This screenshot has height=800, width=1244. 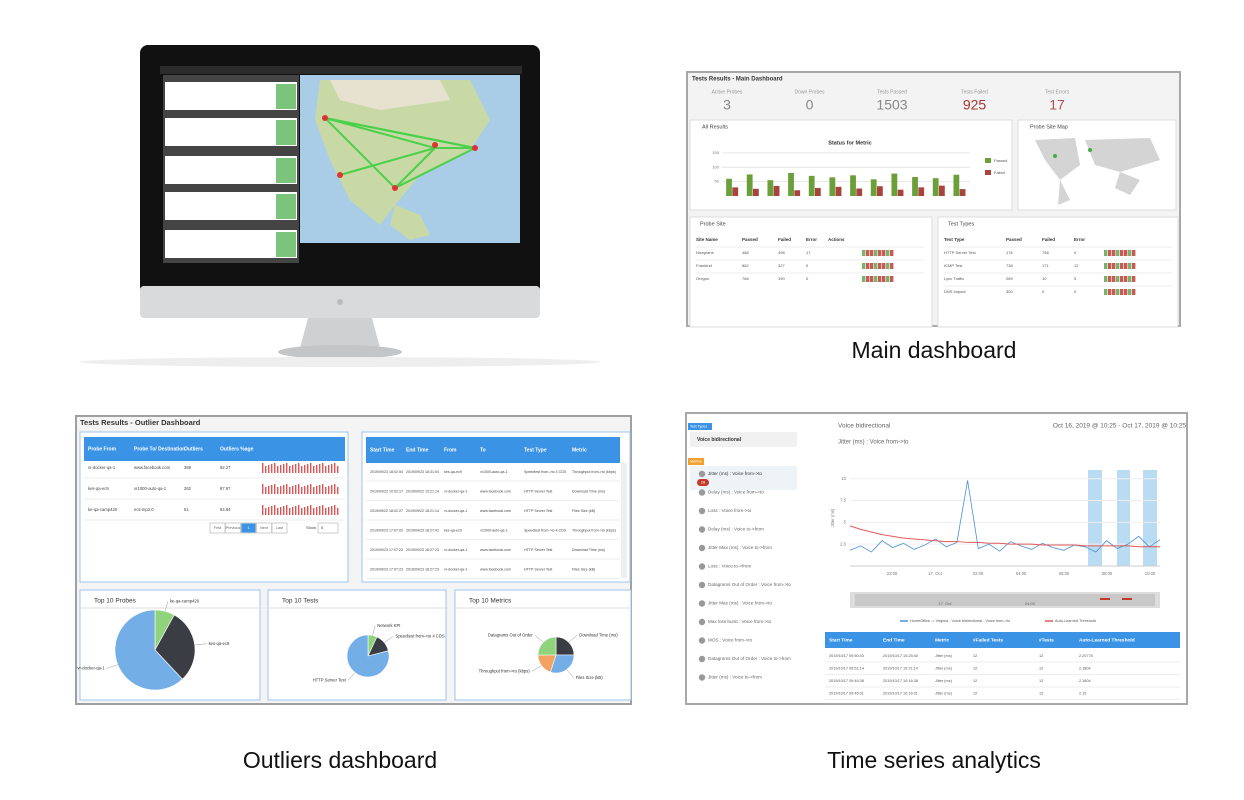 I want to click on cell: 2019/09/22 18:02:27, so click(x=386, y=511).